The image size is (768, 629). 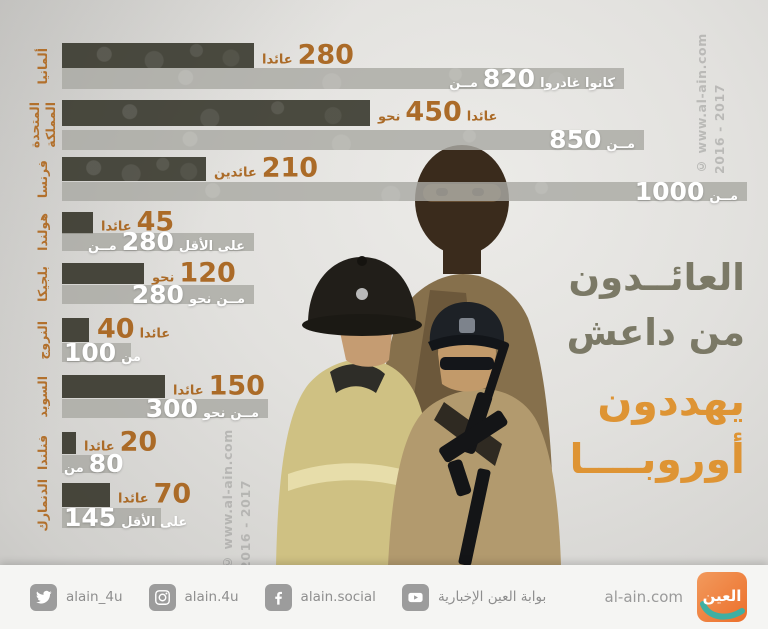 I want to click on bar-value: 120, so click(x=207, y=272).